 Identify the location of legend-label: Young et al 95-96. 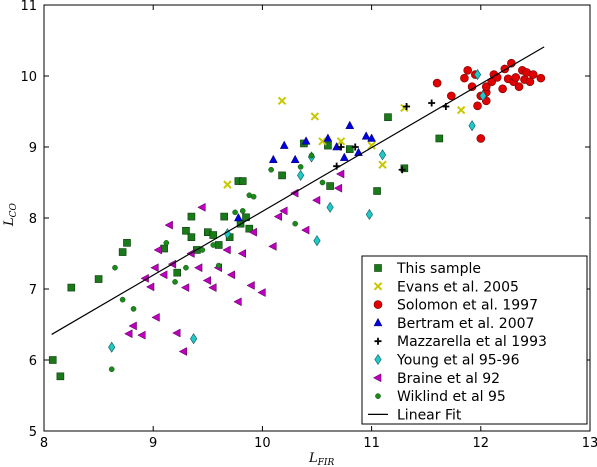
(458, 361).